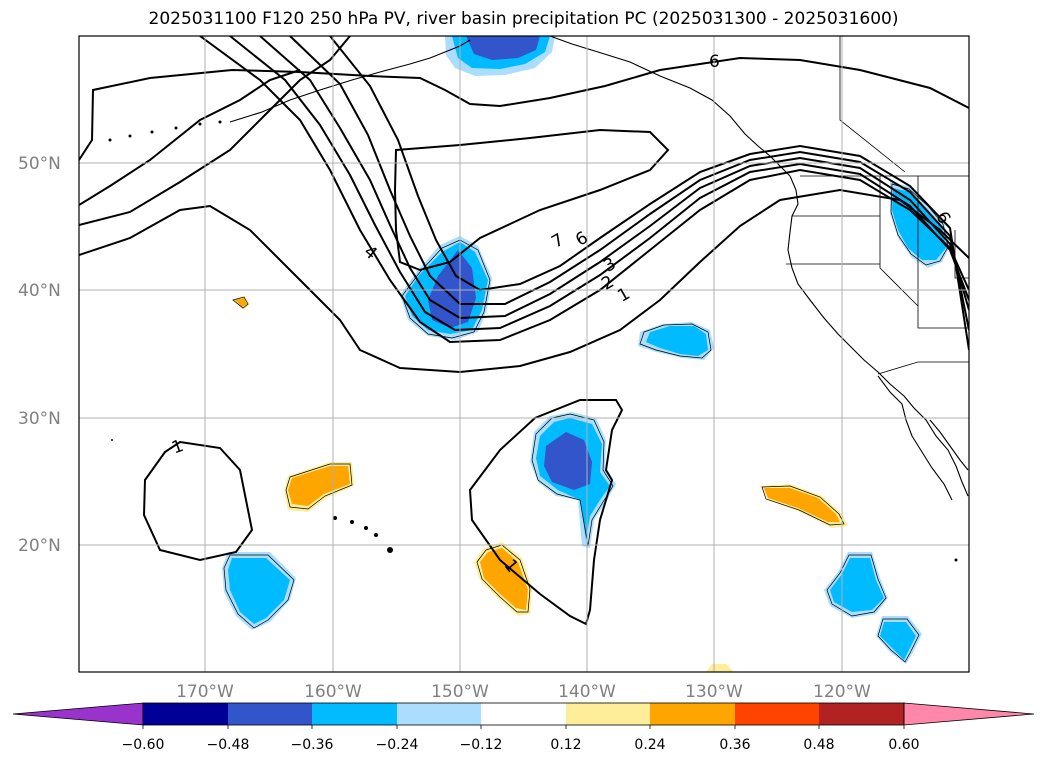  Describe the element at coordinates (872, 104) in the screenshot. I see `canada-border-bc` at that location.